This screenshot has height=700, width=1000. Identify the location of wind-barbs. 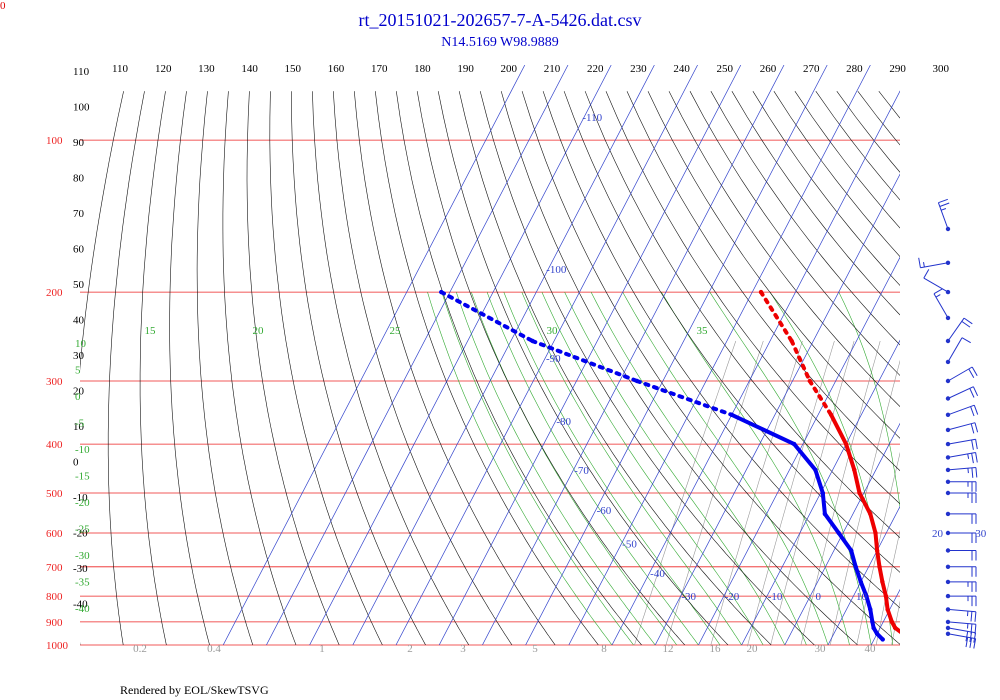
(948, 423).